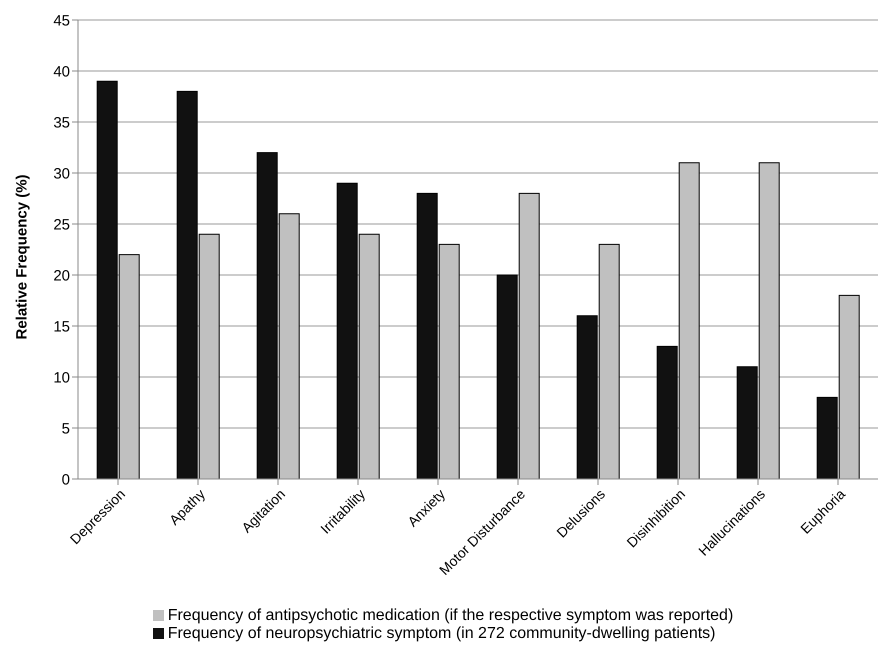 This screenshot has height=657, width=895. I want to click on y-tick-label: 10, so click(61, 377).